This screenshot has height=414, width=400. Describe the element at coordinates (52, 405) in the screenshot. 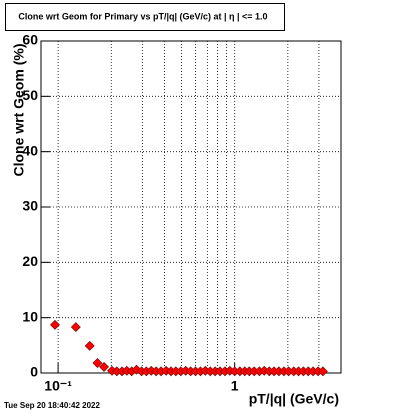

I see `timestamp: Tue Sep 20 18:40:42 2022` at that location.